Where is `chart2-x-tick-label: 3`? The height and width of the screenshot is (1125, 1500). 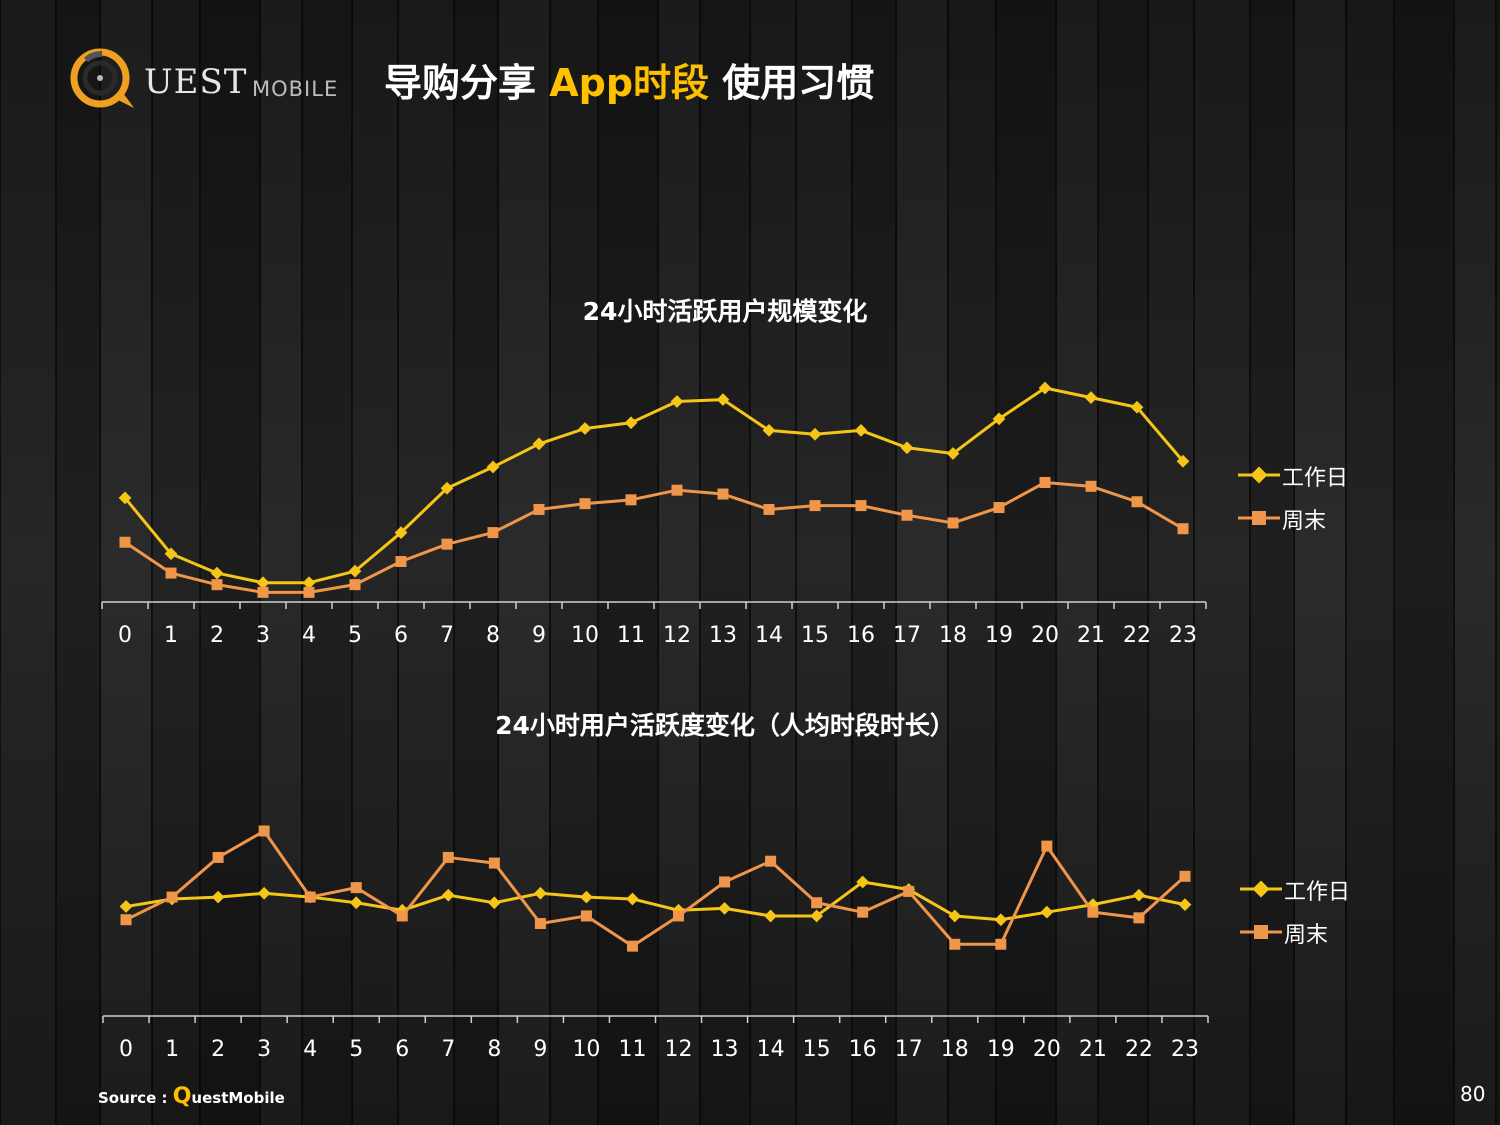
chart2-x-tick-label: 3 is located at coordinates (264, 1049).